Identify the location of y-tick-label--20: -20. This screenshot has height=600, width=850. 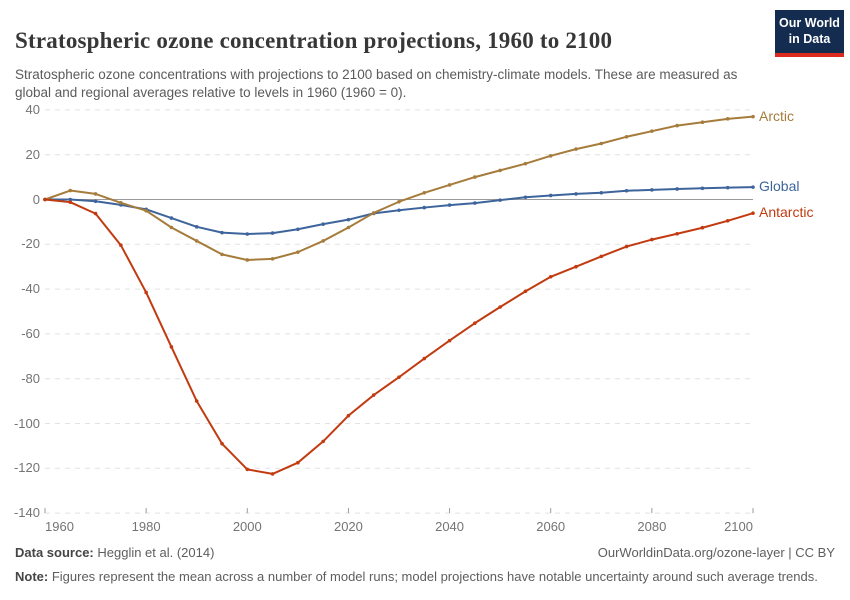
(30, 244).